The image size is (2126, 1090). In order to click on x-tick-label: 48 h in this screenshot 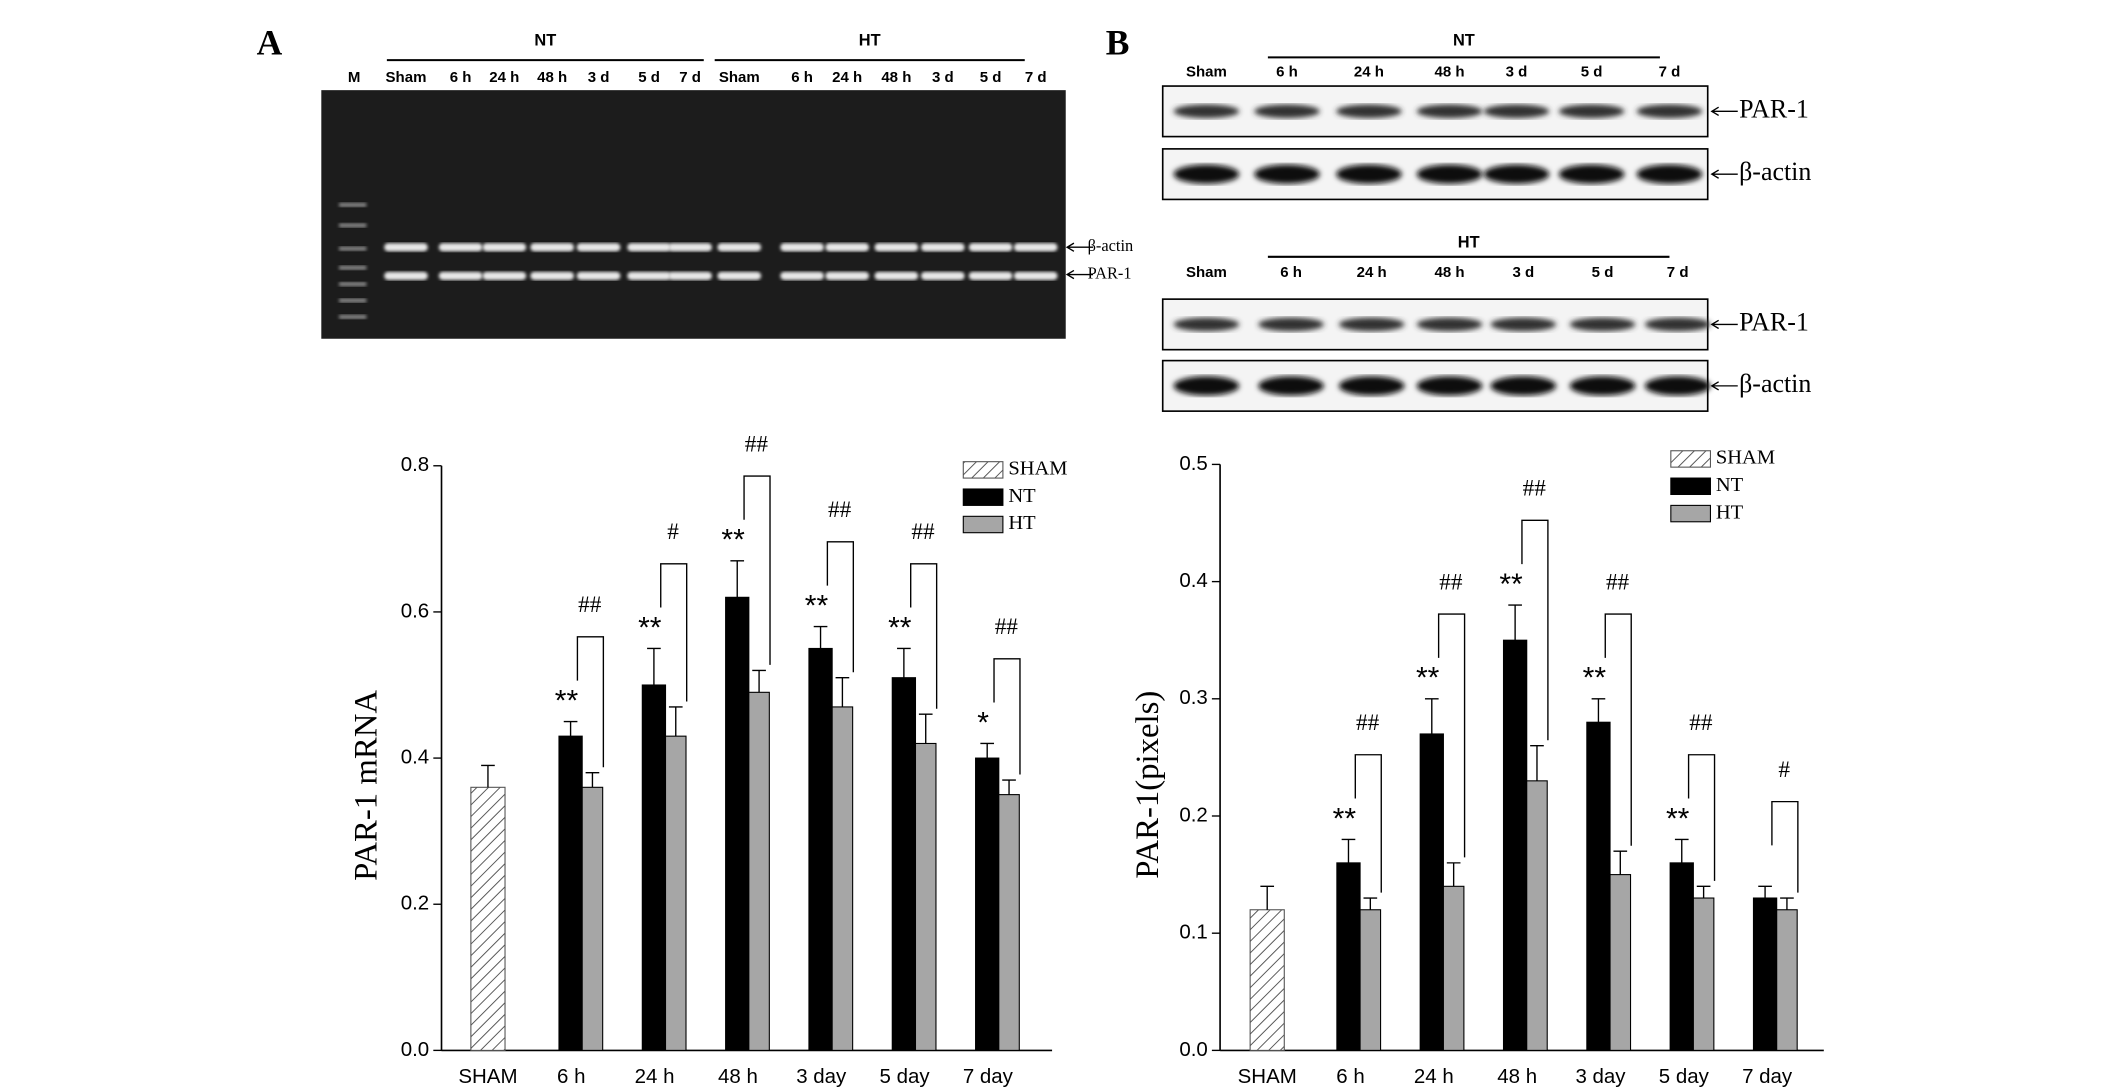, I will do `click(1517, 1076)`.